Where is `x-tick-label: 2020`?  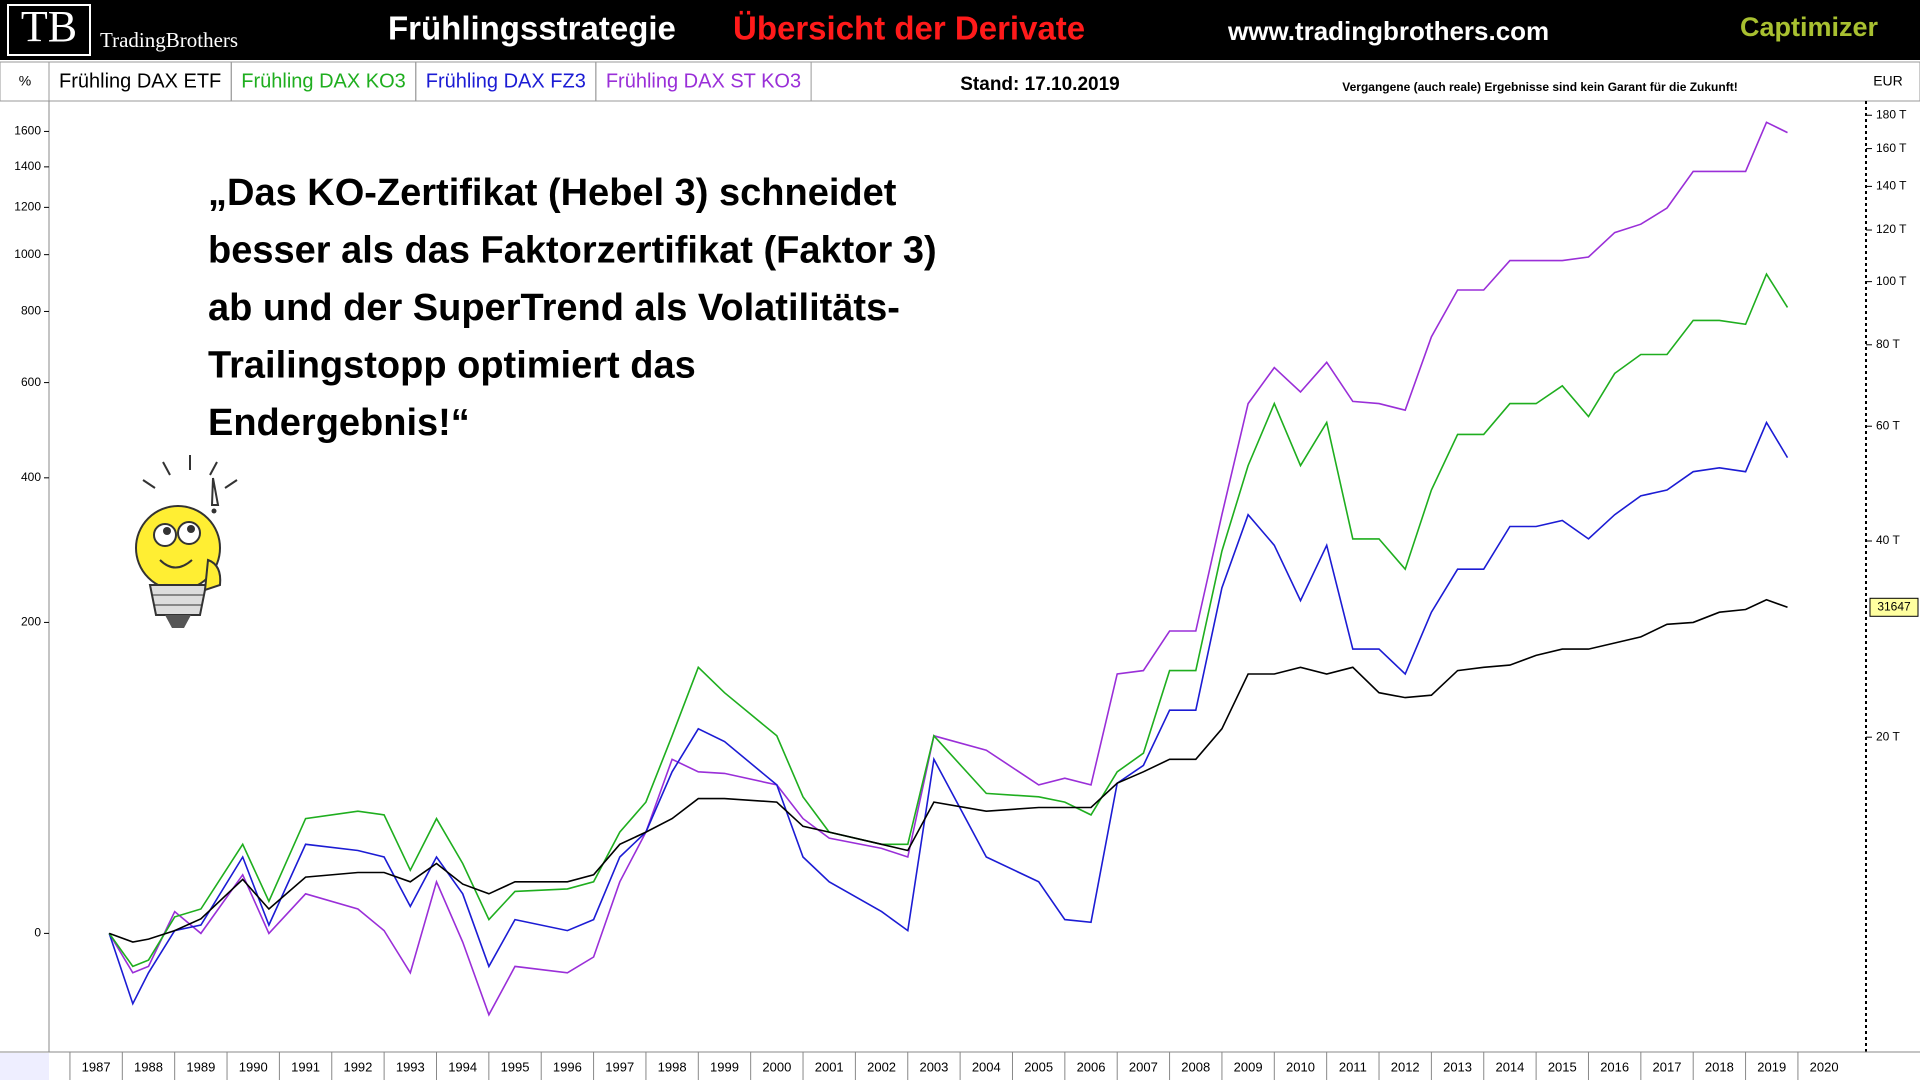
x-tick-label: 2020 is located at coordinates (1824, 1066).